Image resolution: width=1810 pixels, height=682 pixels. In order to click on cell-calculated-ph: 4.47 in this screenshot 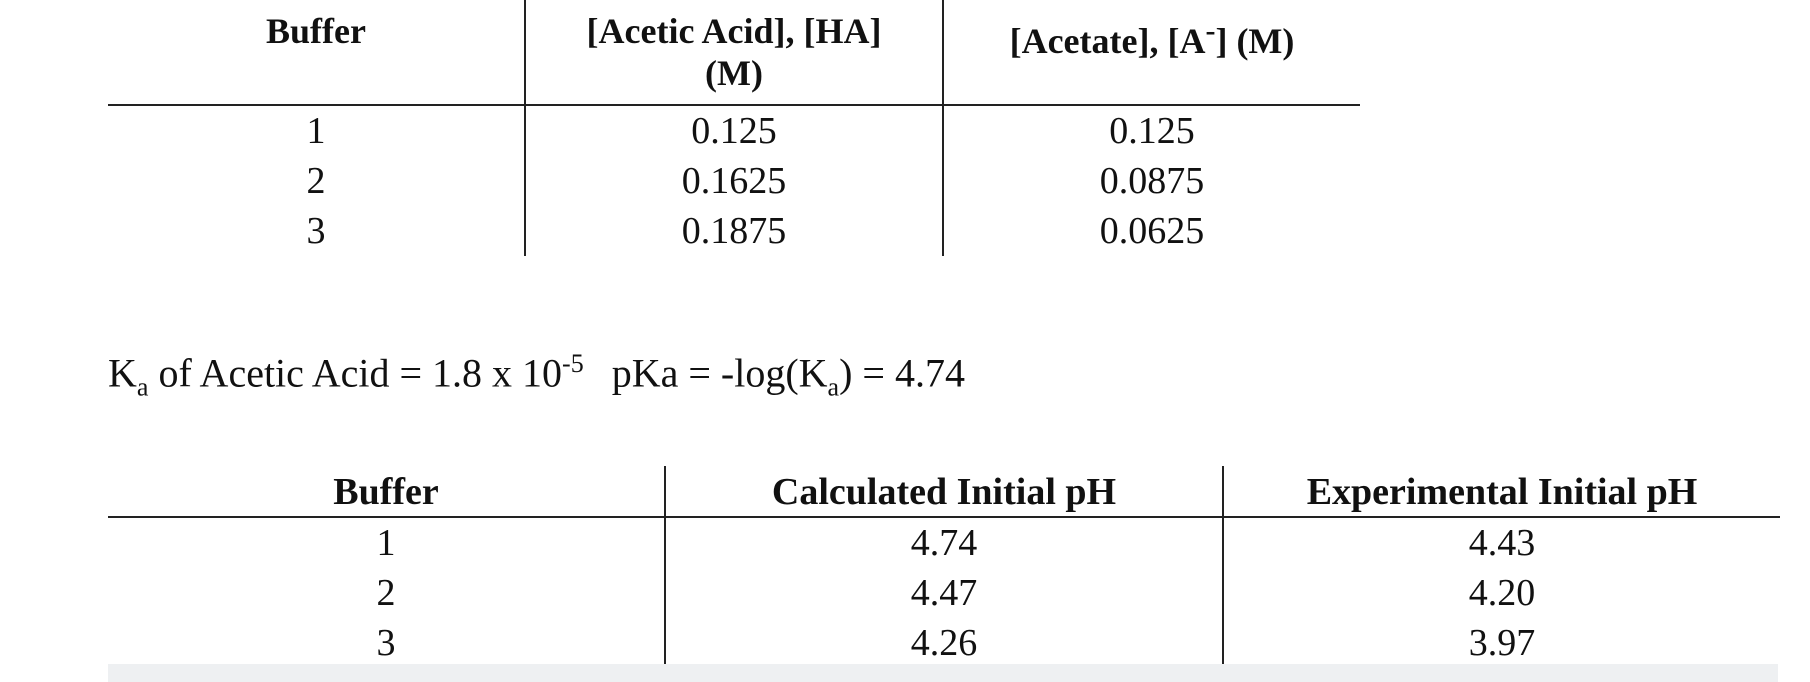, I will do `click(943, 593)`.